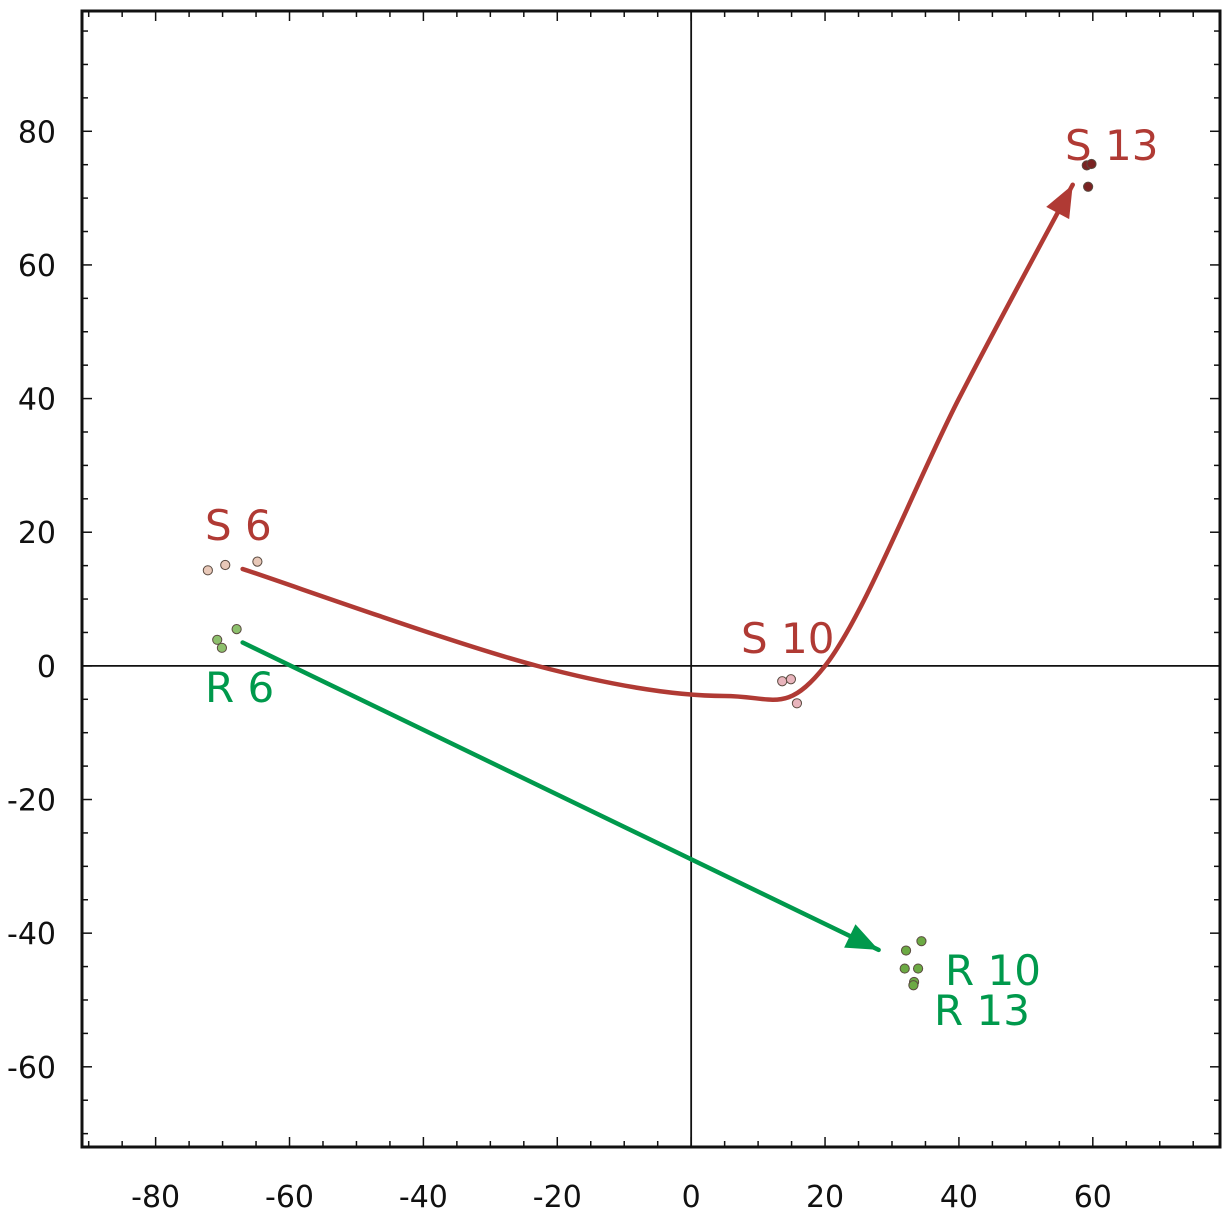  Describe the element at coordinates (37, 533) in the screenshot. I see `y-tick-label: 20` at that location.